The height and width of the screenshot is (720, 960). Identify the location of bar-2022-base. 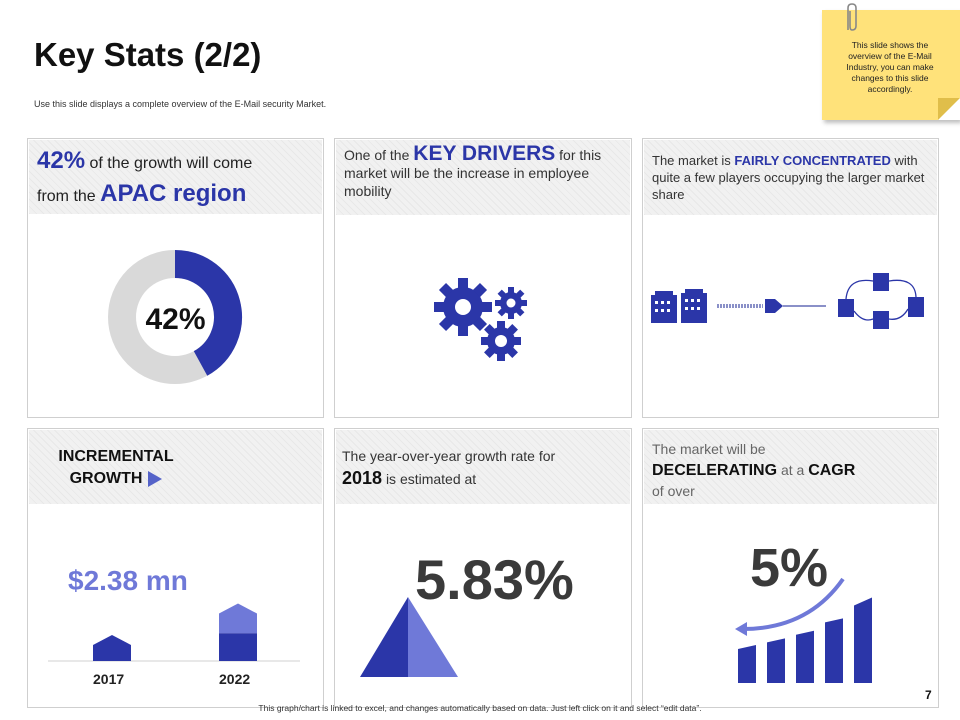
(238, 647).